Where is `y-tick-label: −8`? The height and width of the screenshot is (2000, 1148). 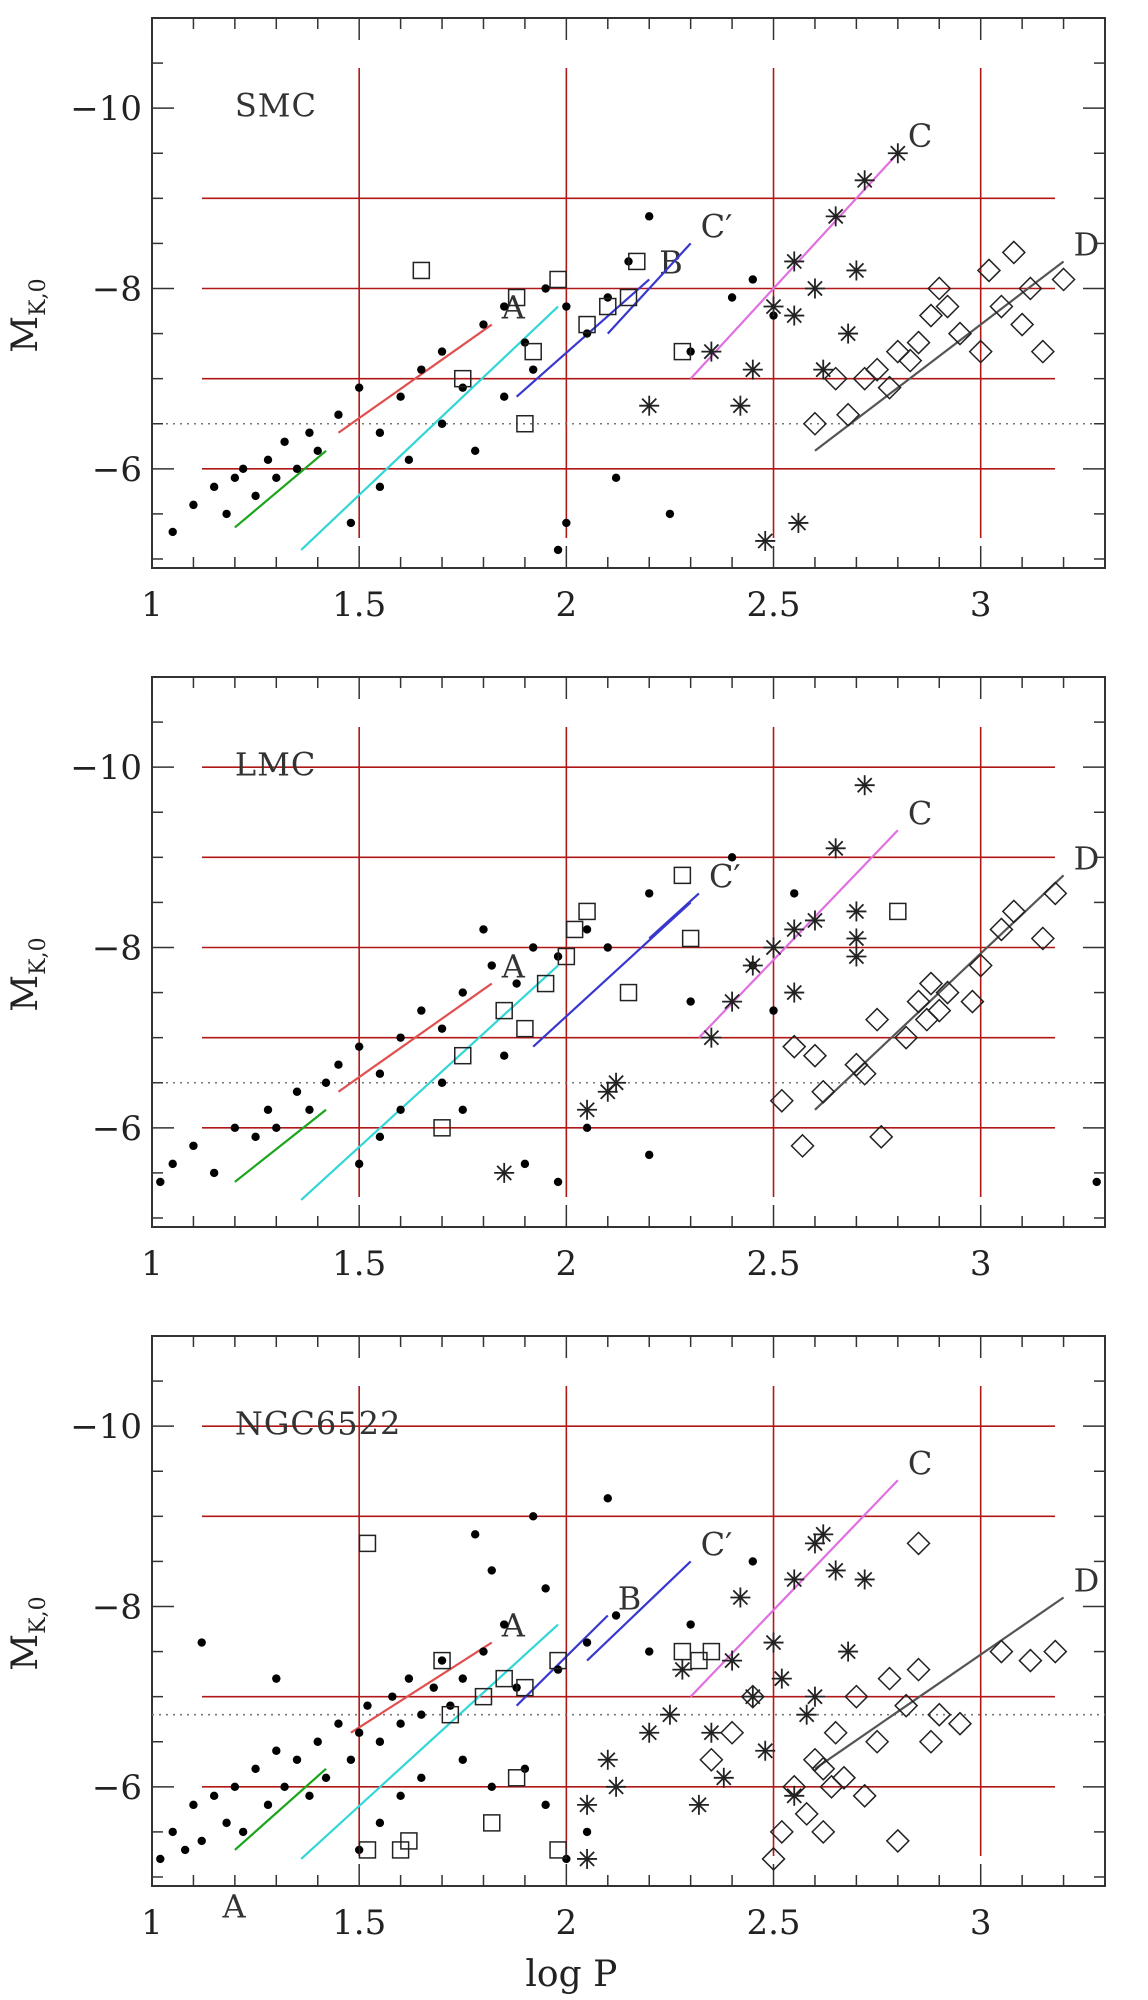
y-tick-label: −8 is located at coordinates (117, 289).